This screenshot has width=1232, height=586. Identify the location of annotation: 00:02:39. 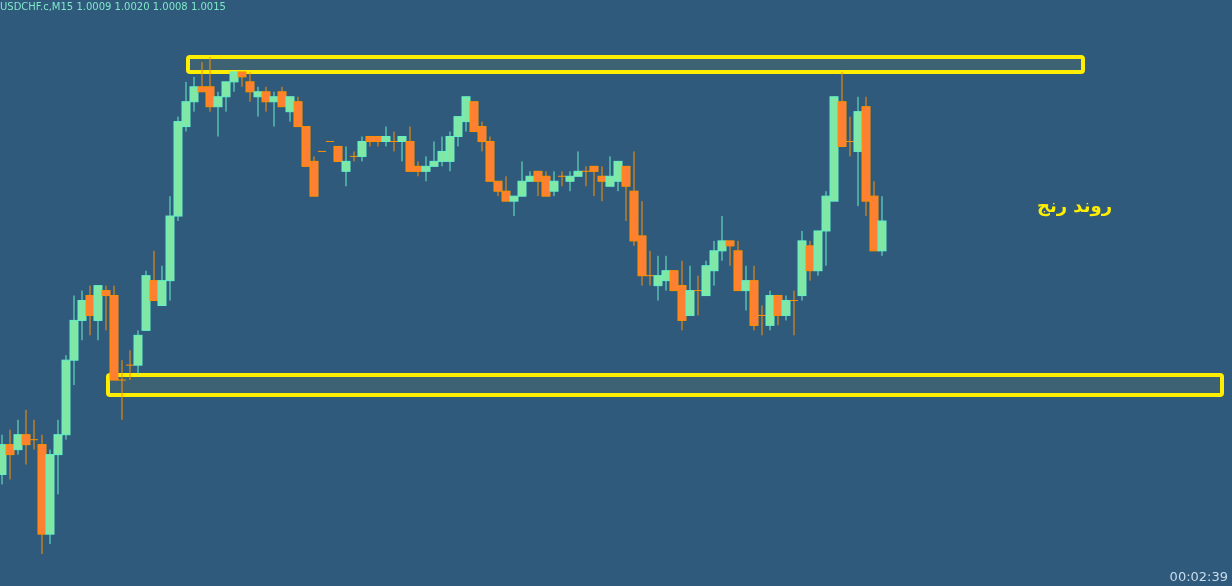
(1198, 576).